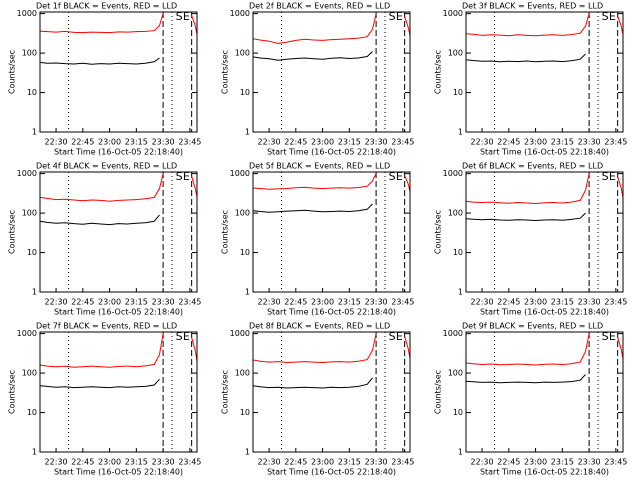 This screenshot has height=480, width=640. Describe the element at coordinates (106, 326) in the screenshot. I see `chart-title: Det 7f BLACK = Events, RED = LLD` at that location.